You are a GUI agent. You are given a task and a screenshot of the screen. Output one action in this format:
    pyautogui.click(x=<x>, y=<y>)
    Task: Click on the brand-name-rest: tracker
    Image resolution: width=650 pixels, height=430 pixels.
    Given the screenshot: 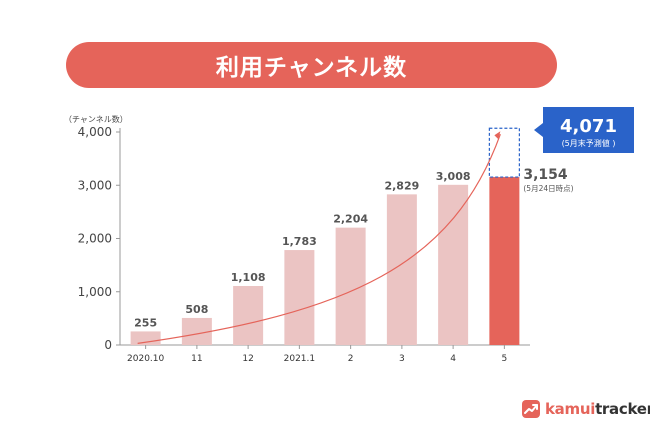 What is the action you would take?
    pyautogui.click(x=622, y=409)
    